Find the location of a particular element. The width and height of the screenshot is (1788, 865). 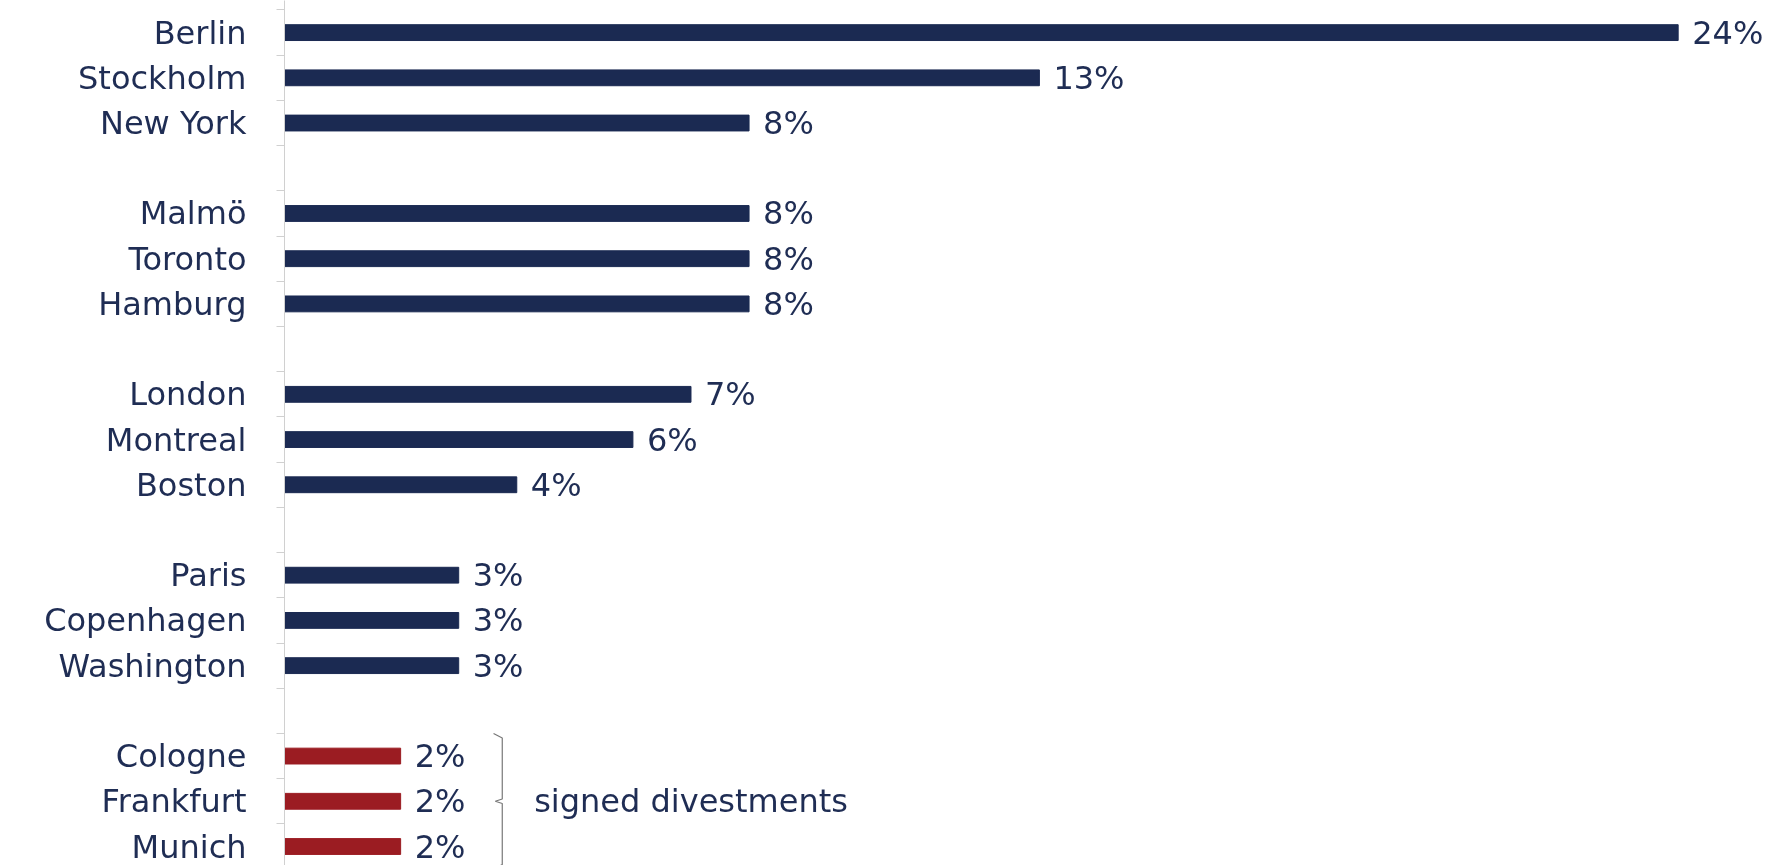

y-tick-label: Berlin is located at coordinates (200, 32).